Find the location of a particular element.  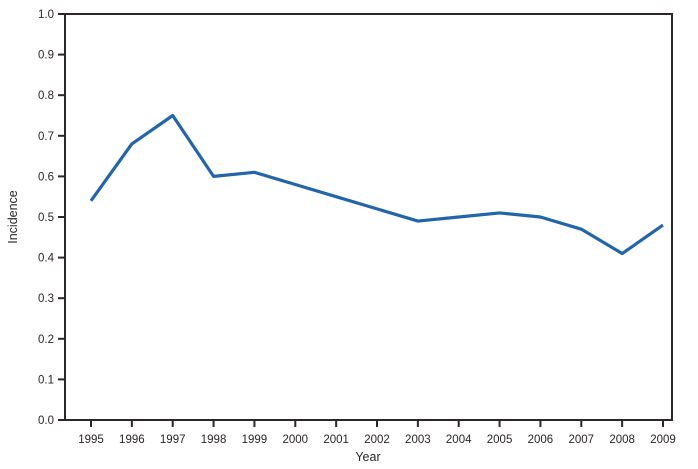

x-tick-label: 2005 is located at coordinates (500, 440).